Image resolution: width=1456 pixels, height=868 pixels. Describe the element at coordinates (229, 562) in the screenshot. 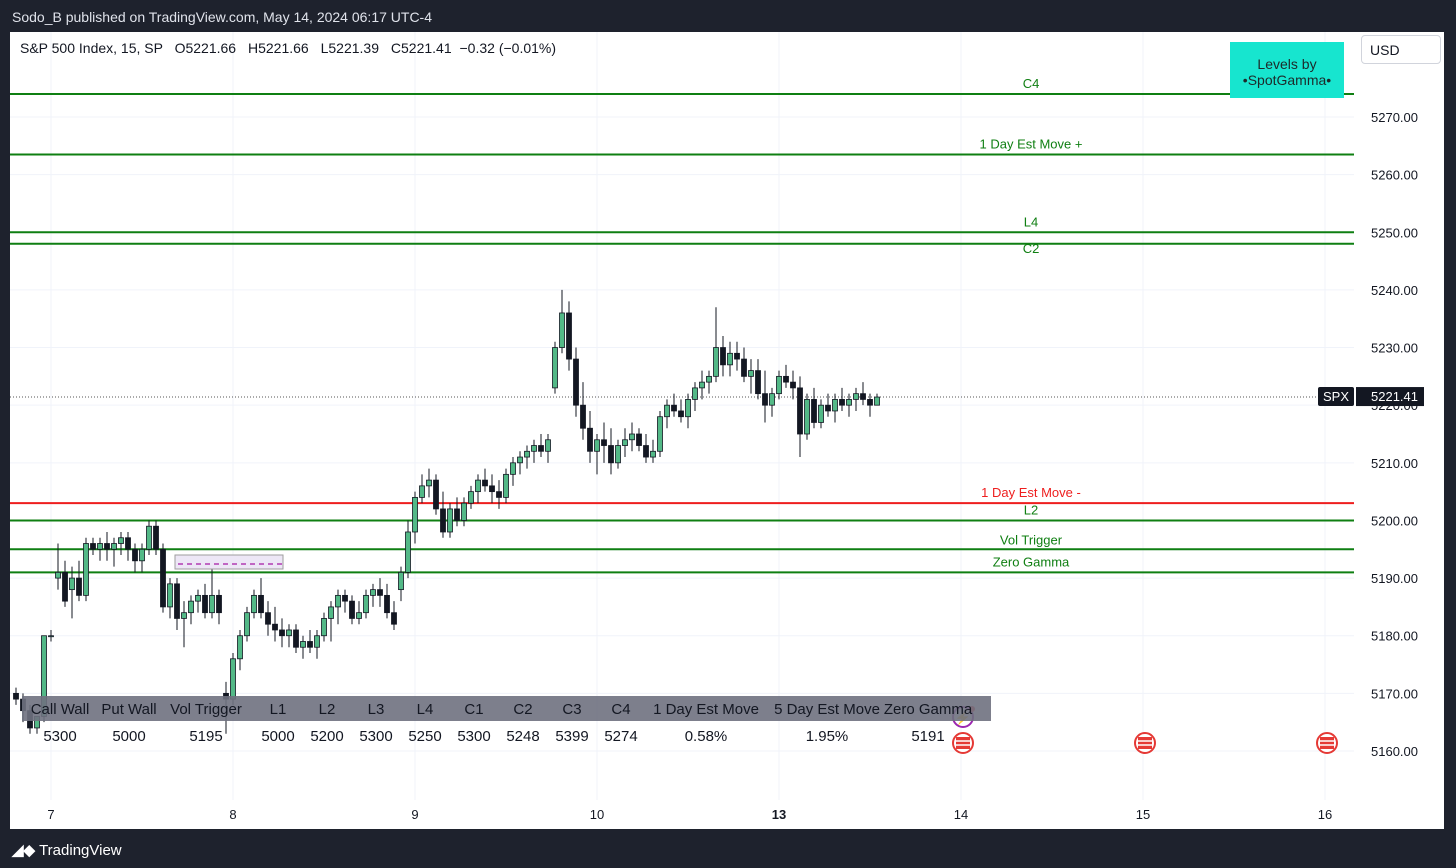

I see `range-box` at that location.